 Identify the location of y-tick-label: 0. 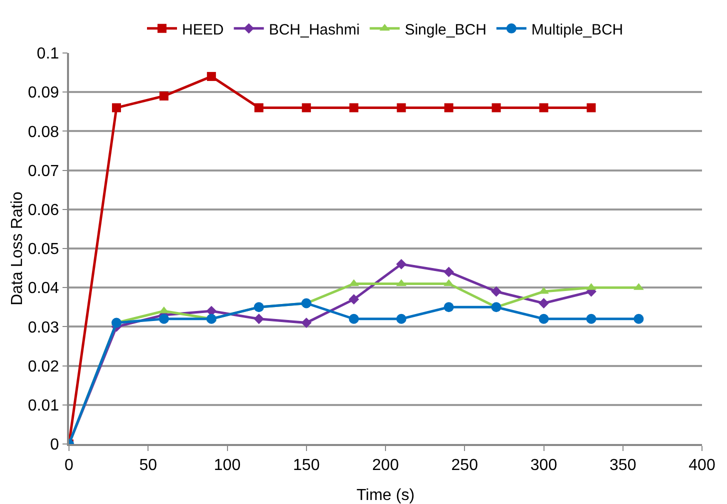
(55, 445).